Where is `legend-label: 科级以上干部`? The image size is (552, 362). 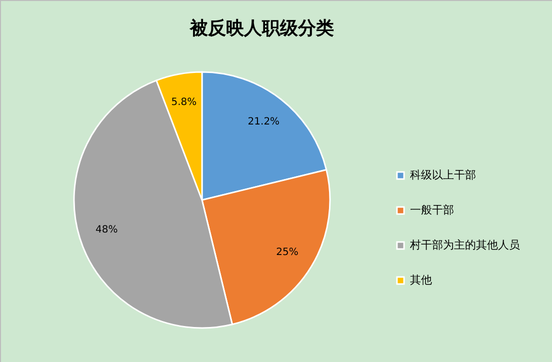 legend-label: 科级以上干部 is located at coordinates (443, 175).